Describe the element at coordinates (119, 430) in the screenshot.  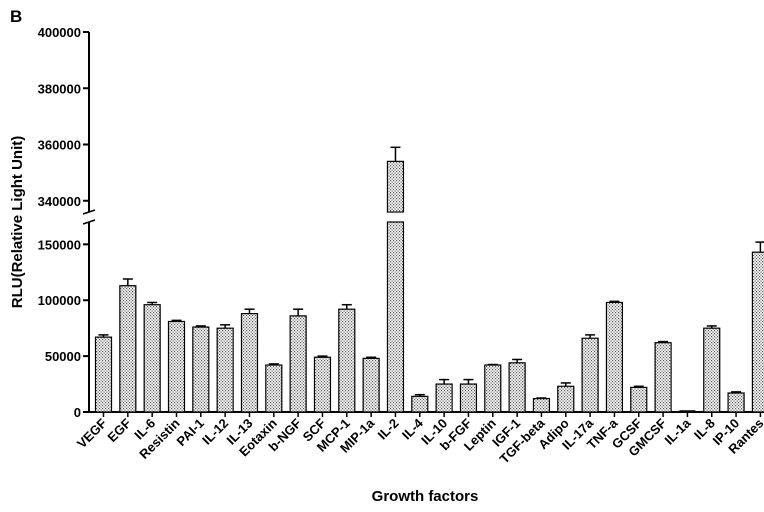
I see `x-tick-label: EGF` at that location.